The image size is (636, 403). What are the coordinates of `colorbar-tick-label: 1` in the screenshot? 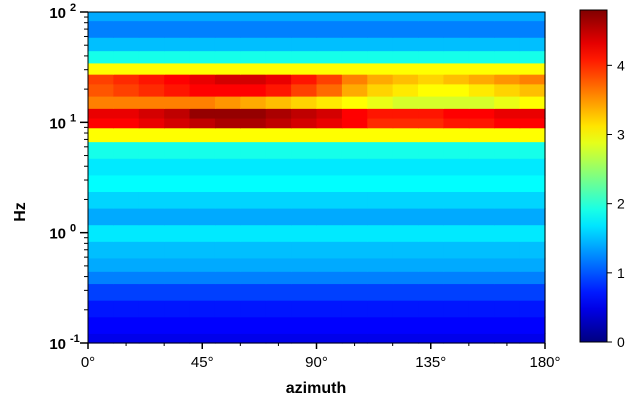 It's located at (621, 273).